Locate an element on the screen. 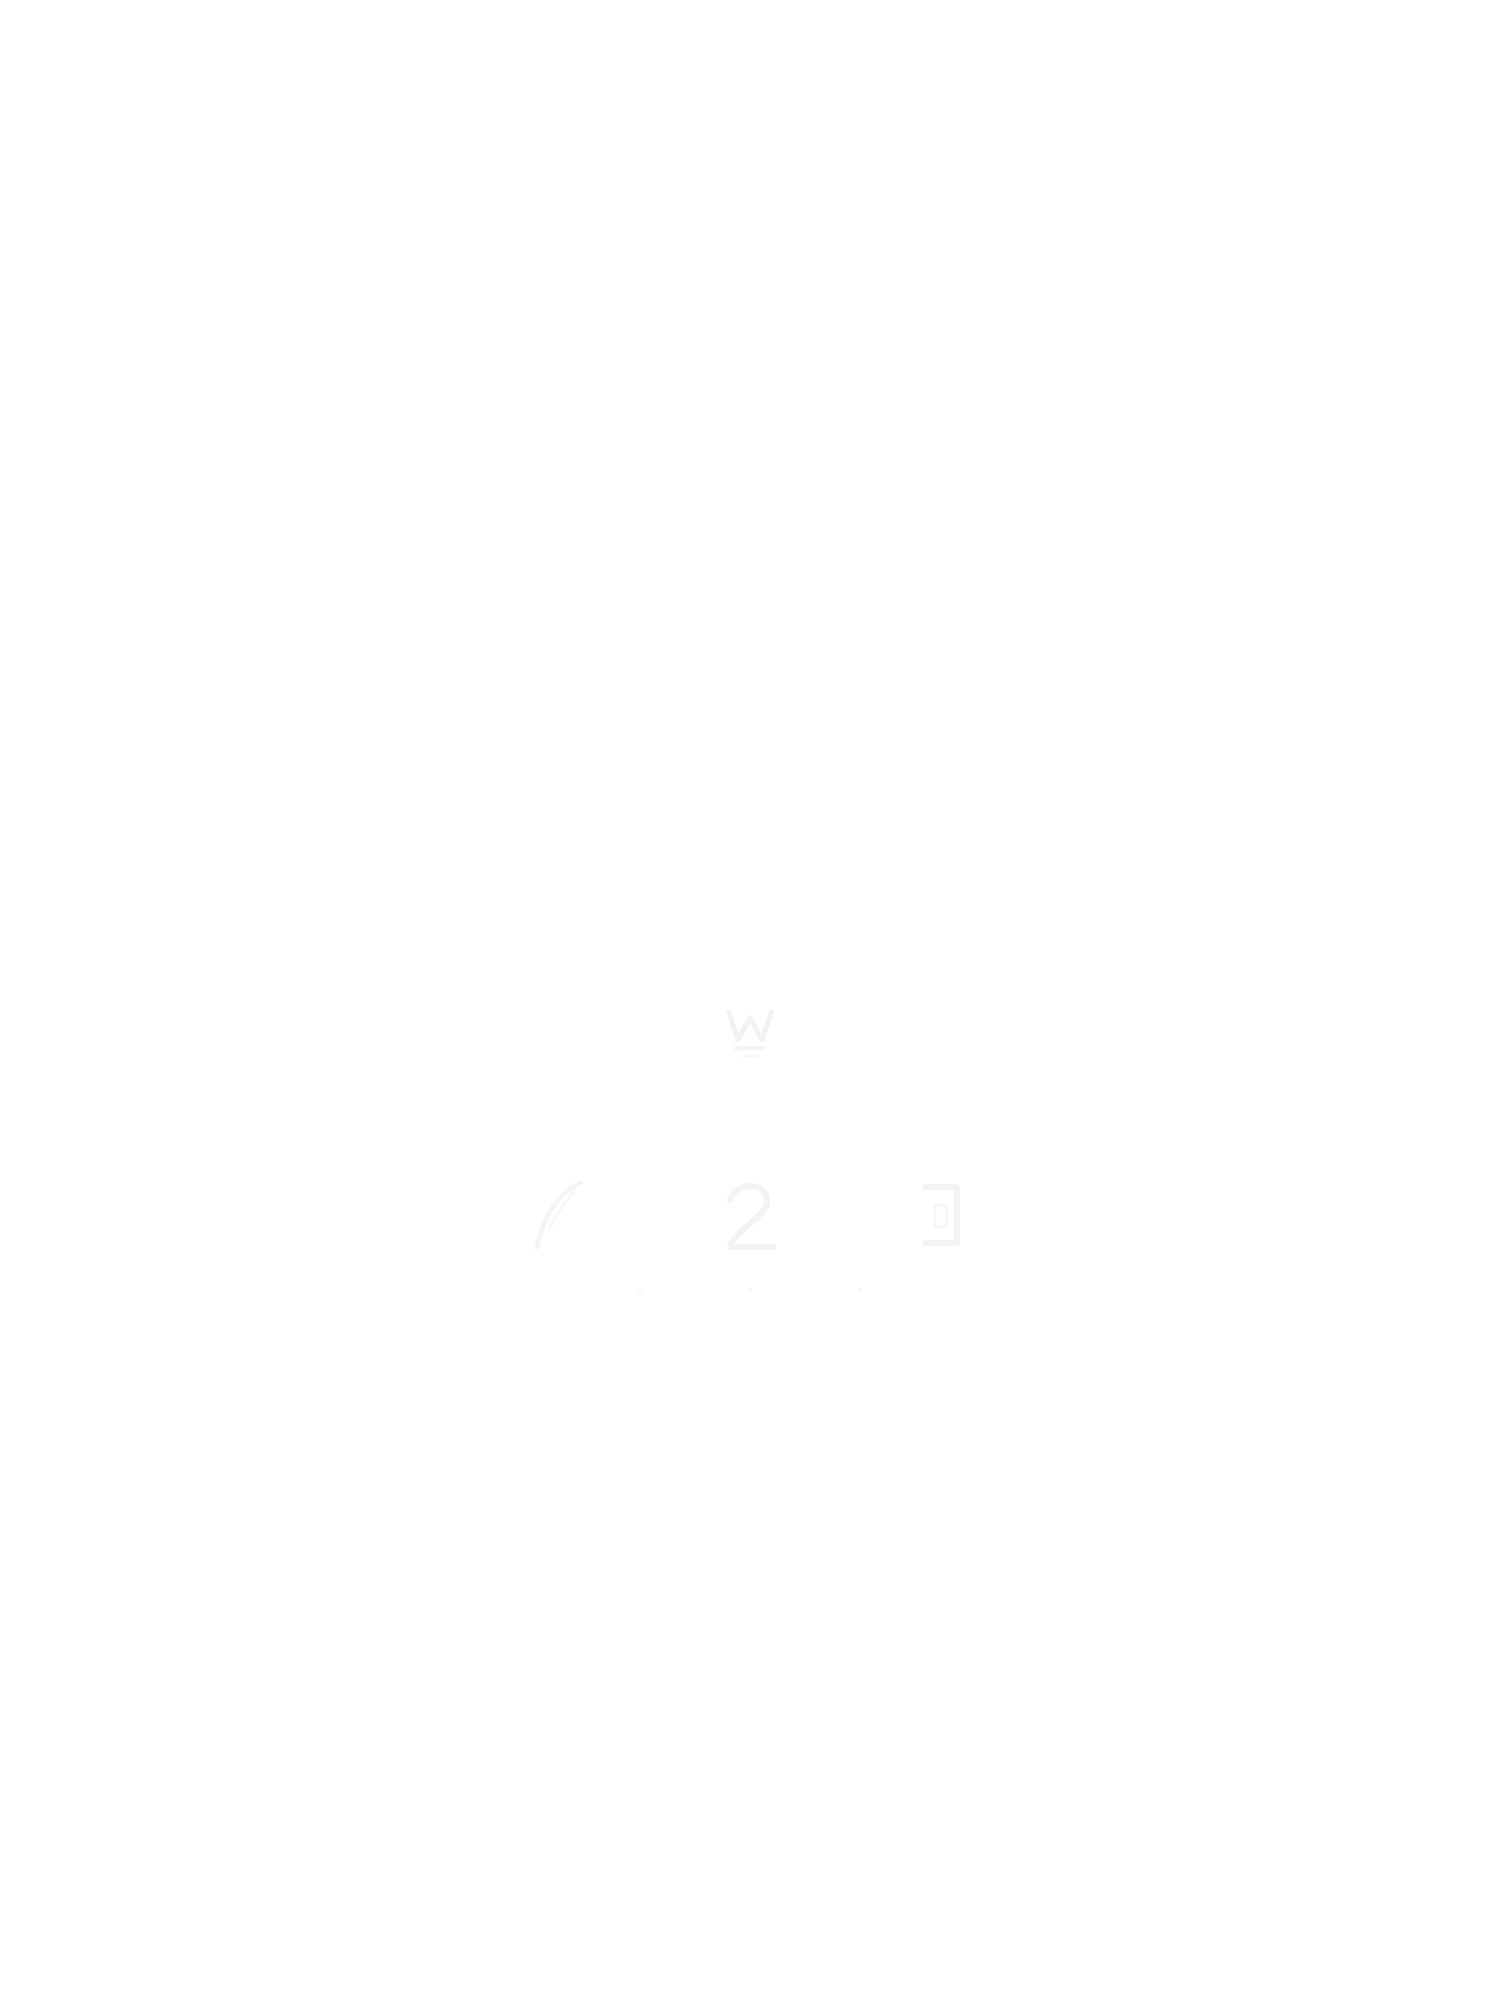  numeral-glyph-icon is located at coordinates (751, 1216).